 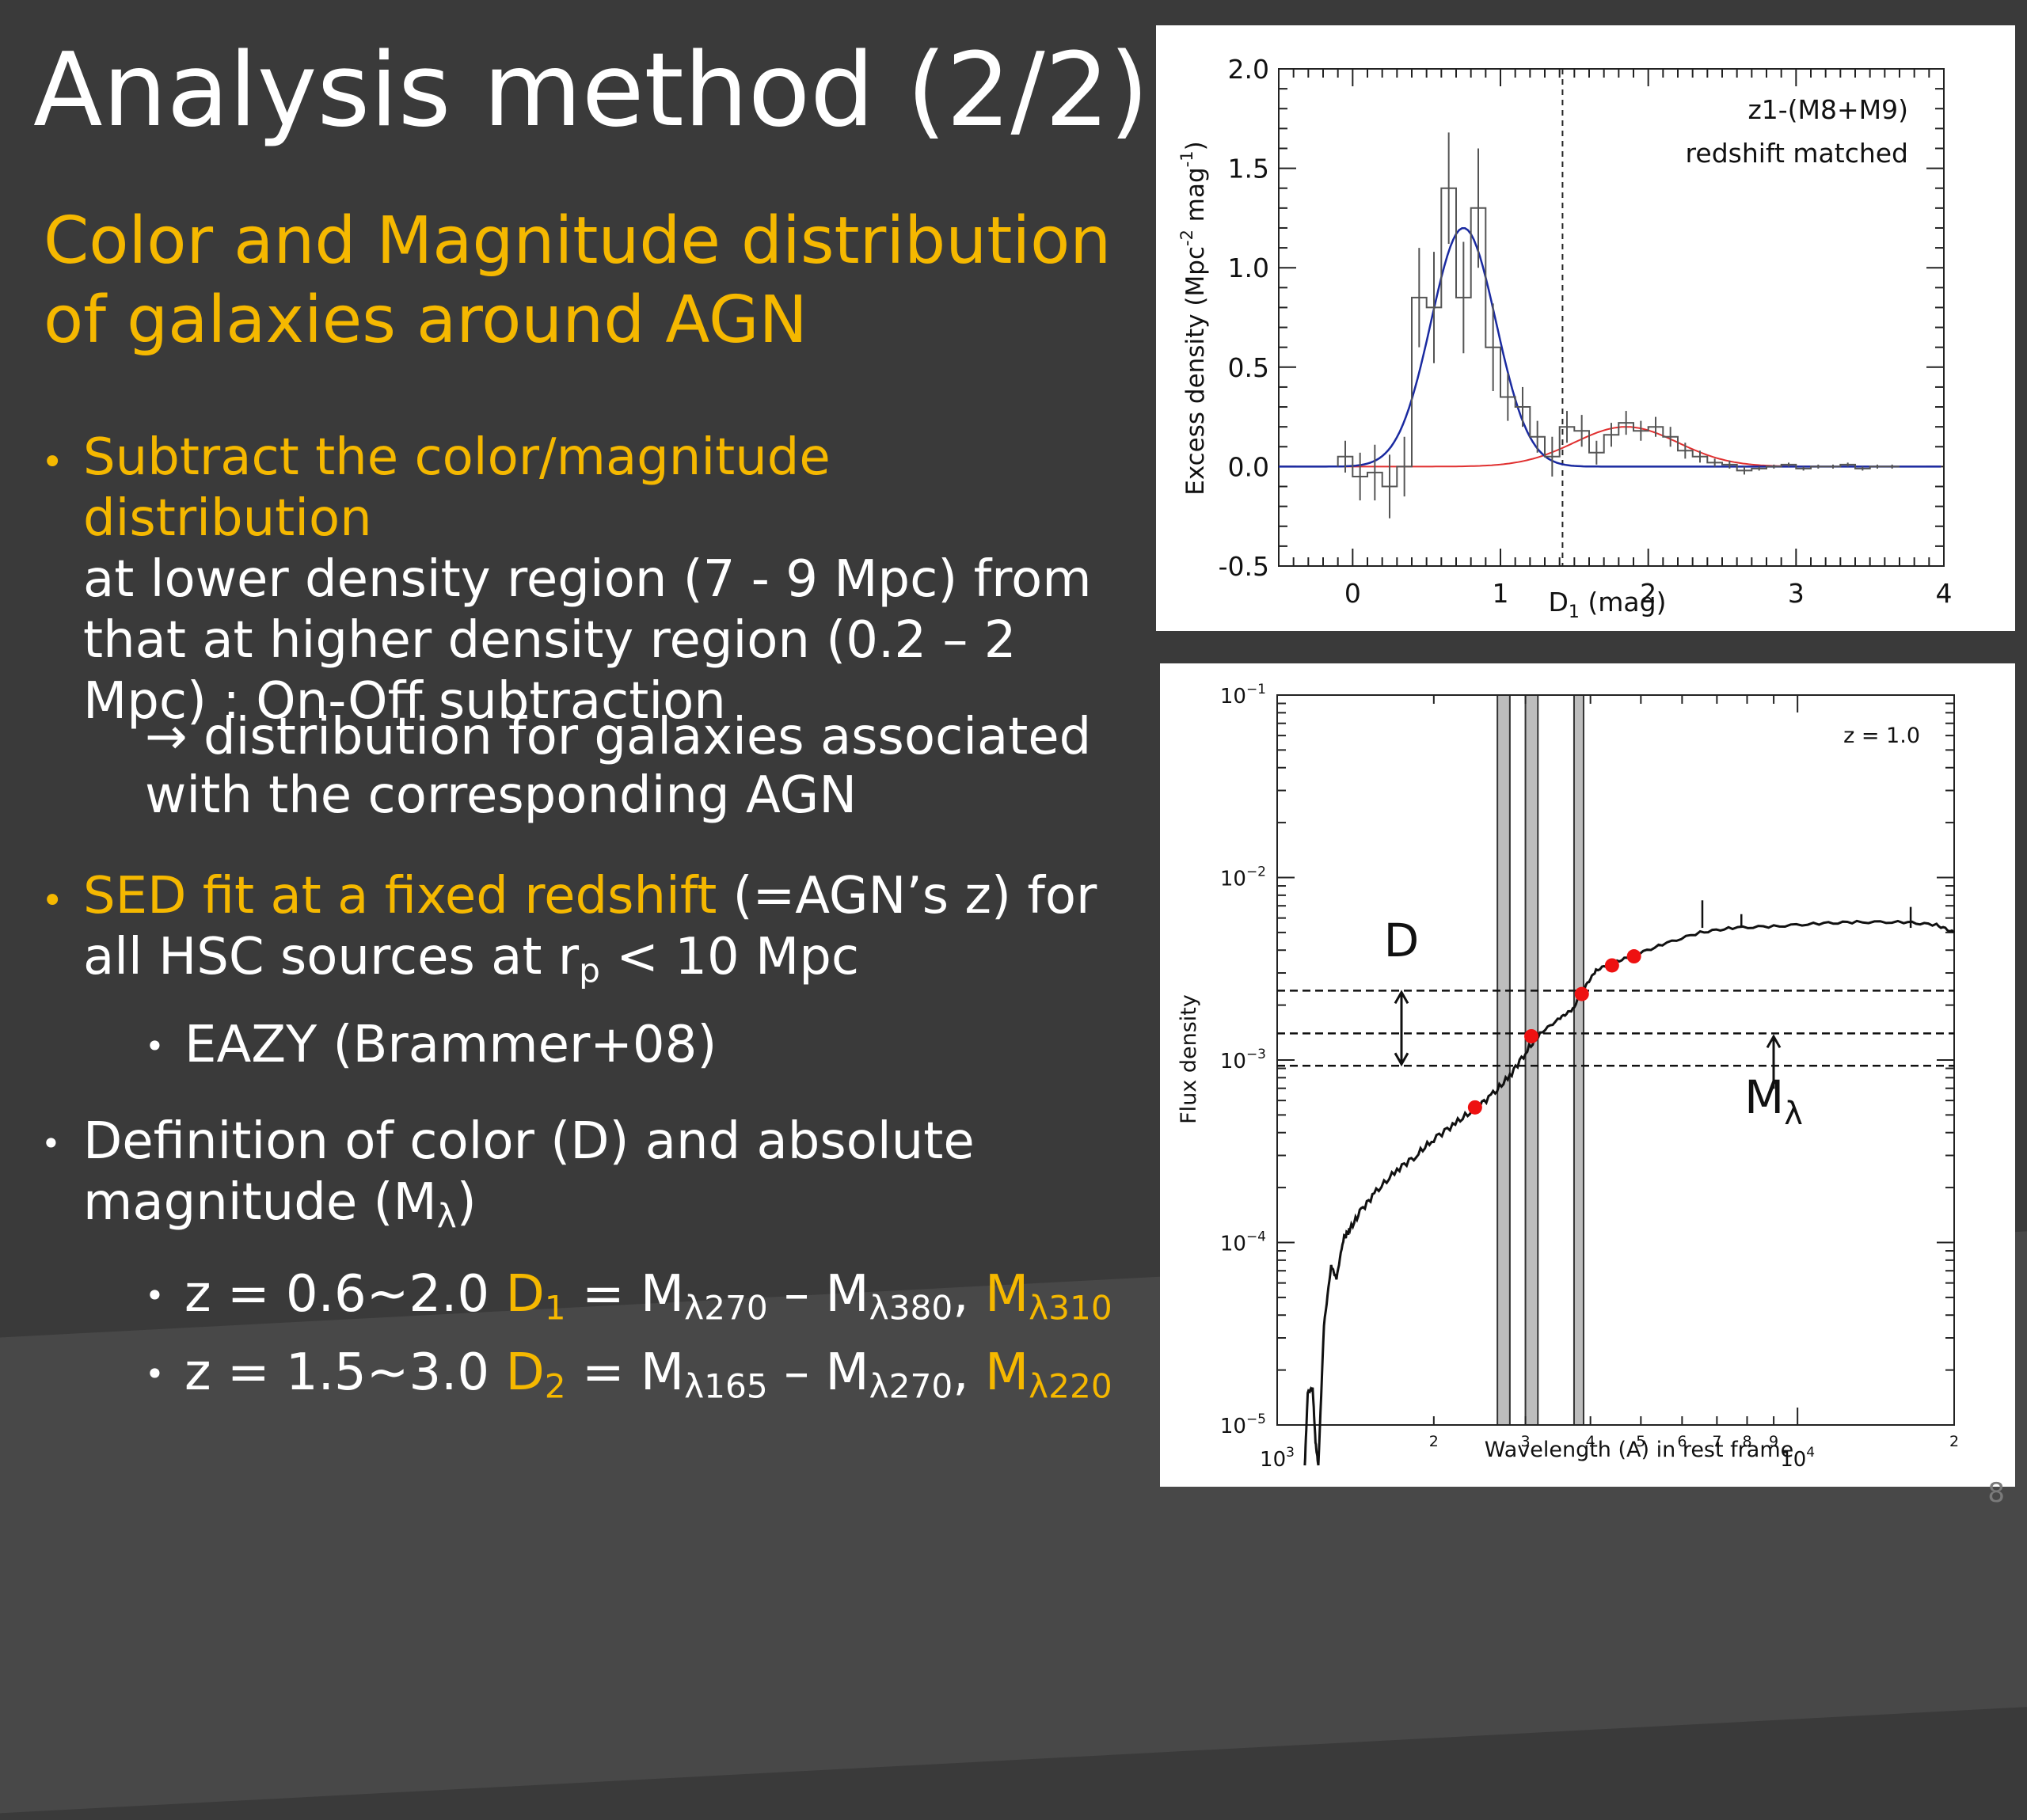 What do you see at coordinates (1189, 1059) in the screenshot?
I see `y-axis-label: Flux density` at bounding box center [1189, 1059].